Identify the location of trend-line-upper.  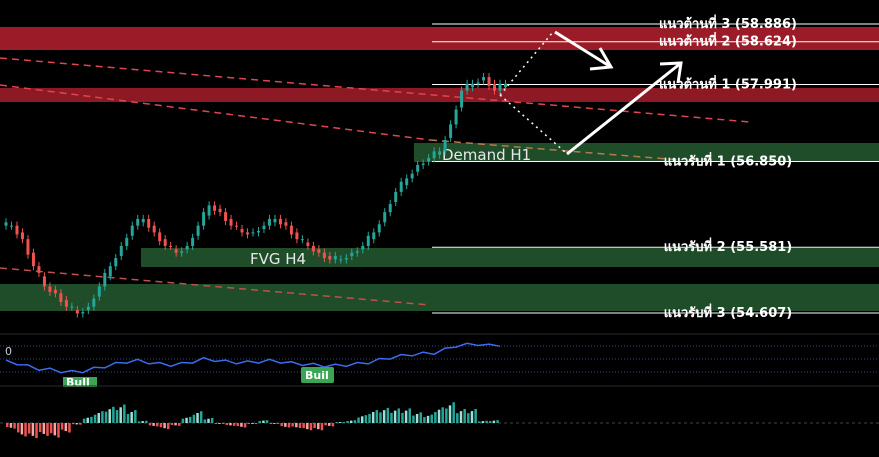
(375, 90).